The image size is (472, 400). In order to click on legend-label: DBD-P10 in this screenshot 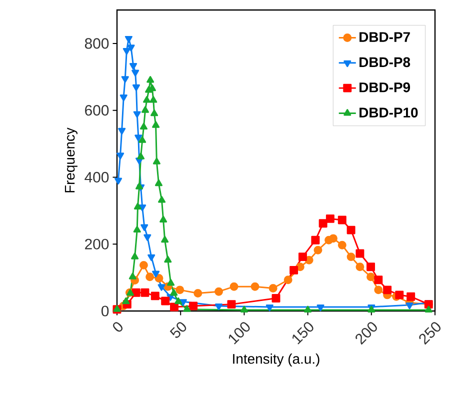, I will do `click(389, 113)`.